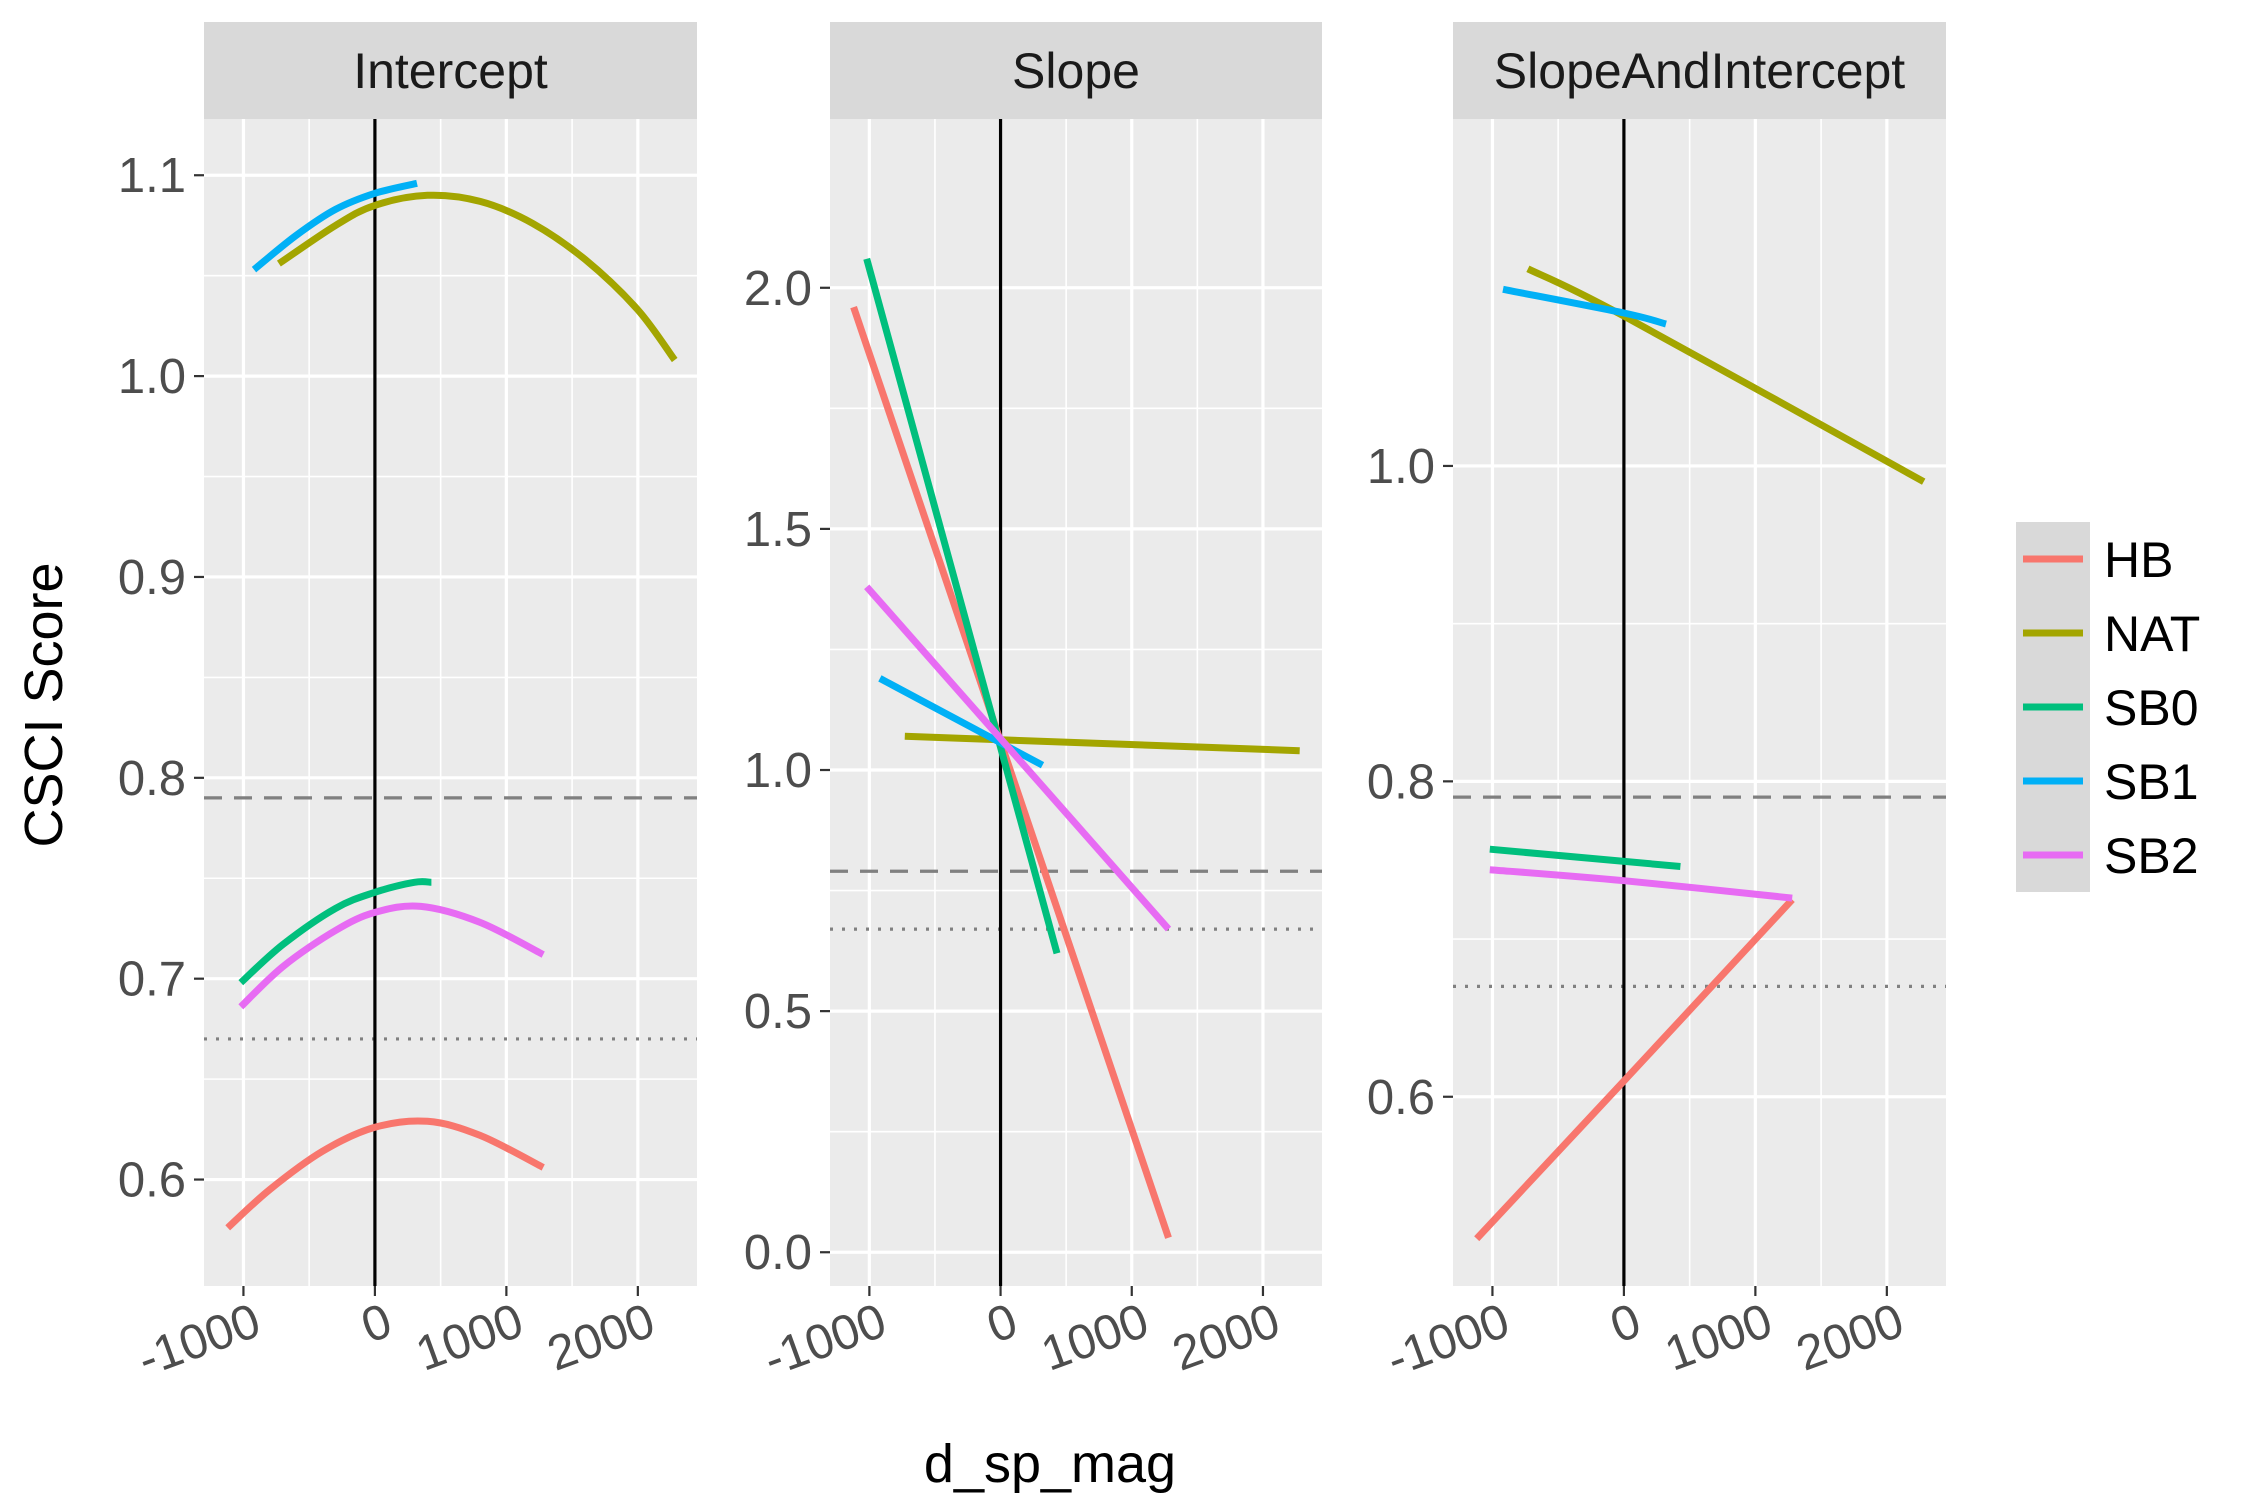 Image resolution: width=2250 pixels, height=1500 pixels. I want to click on x-axis-title: d_sp_mag, so click(1050, 1464).